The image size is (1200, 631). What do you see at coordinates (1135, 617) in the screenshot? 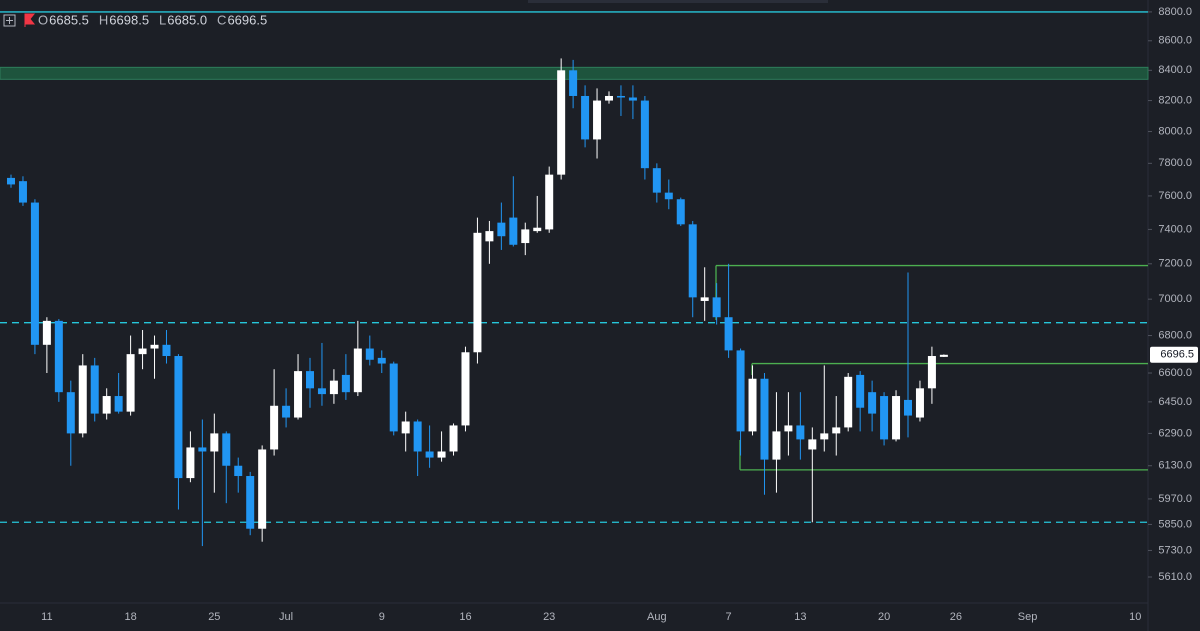
I see `x-tick-label: 10` at bounding box center [1135, 617].